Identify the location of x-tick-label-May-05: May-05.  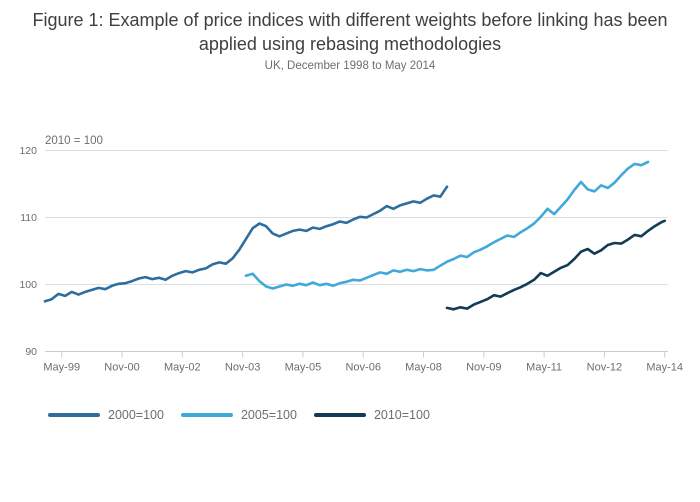
(303, 368).